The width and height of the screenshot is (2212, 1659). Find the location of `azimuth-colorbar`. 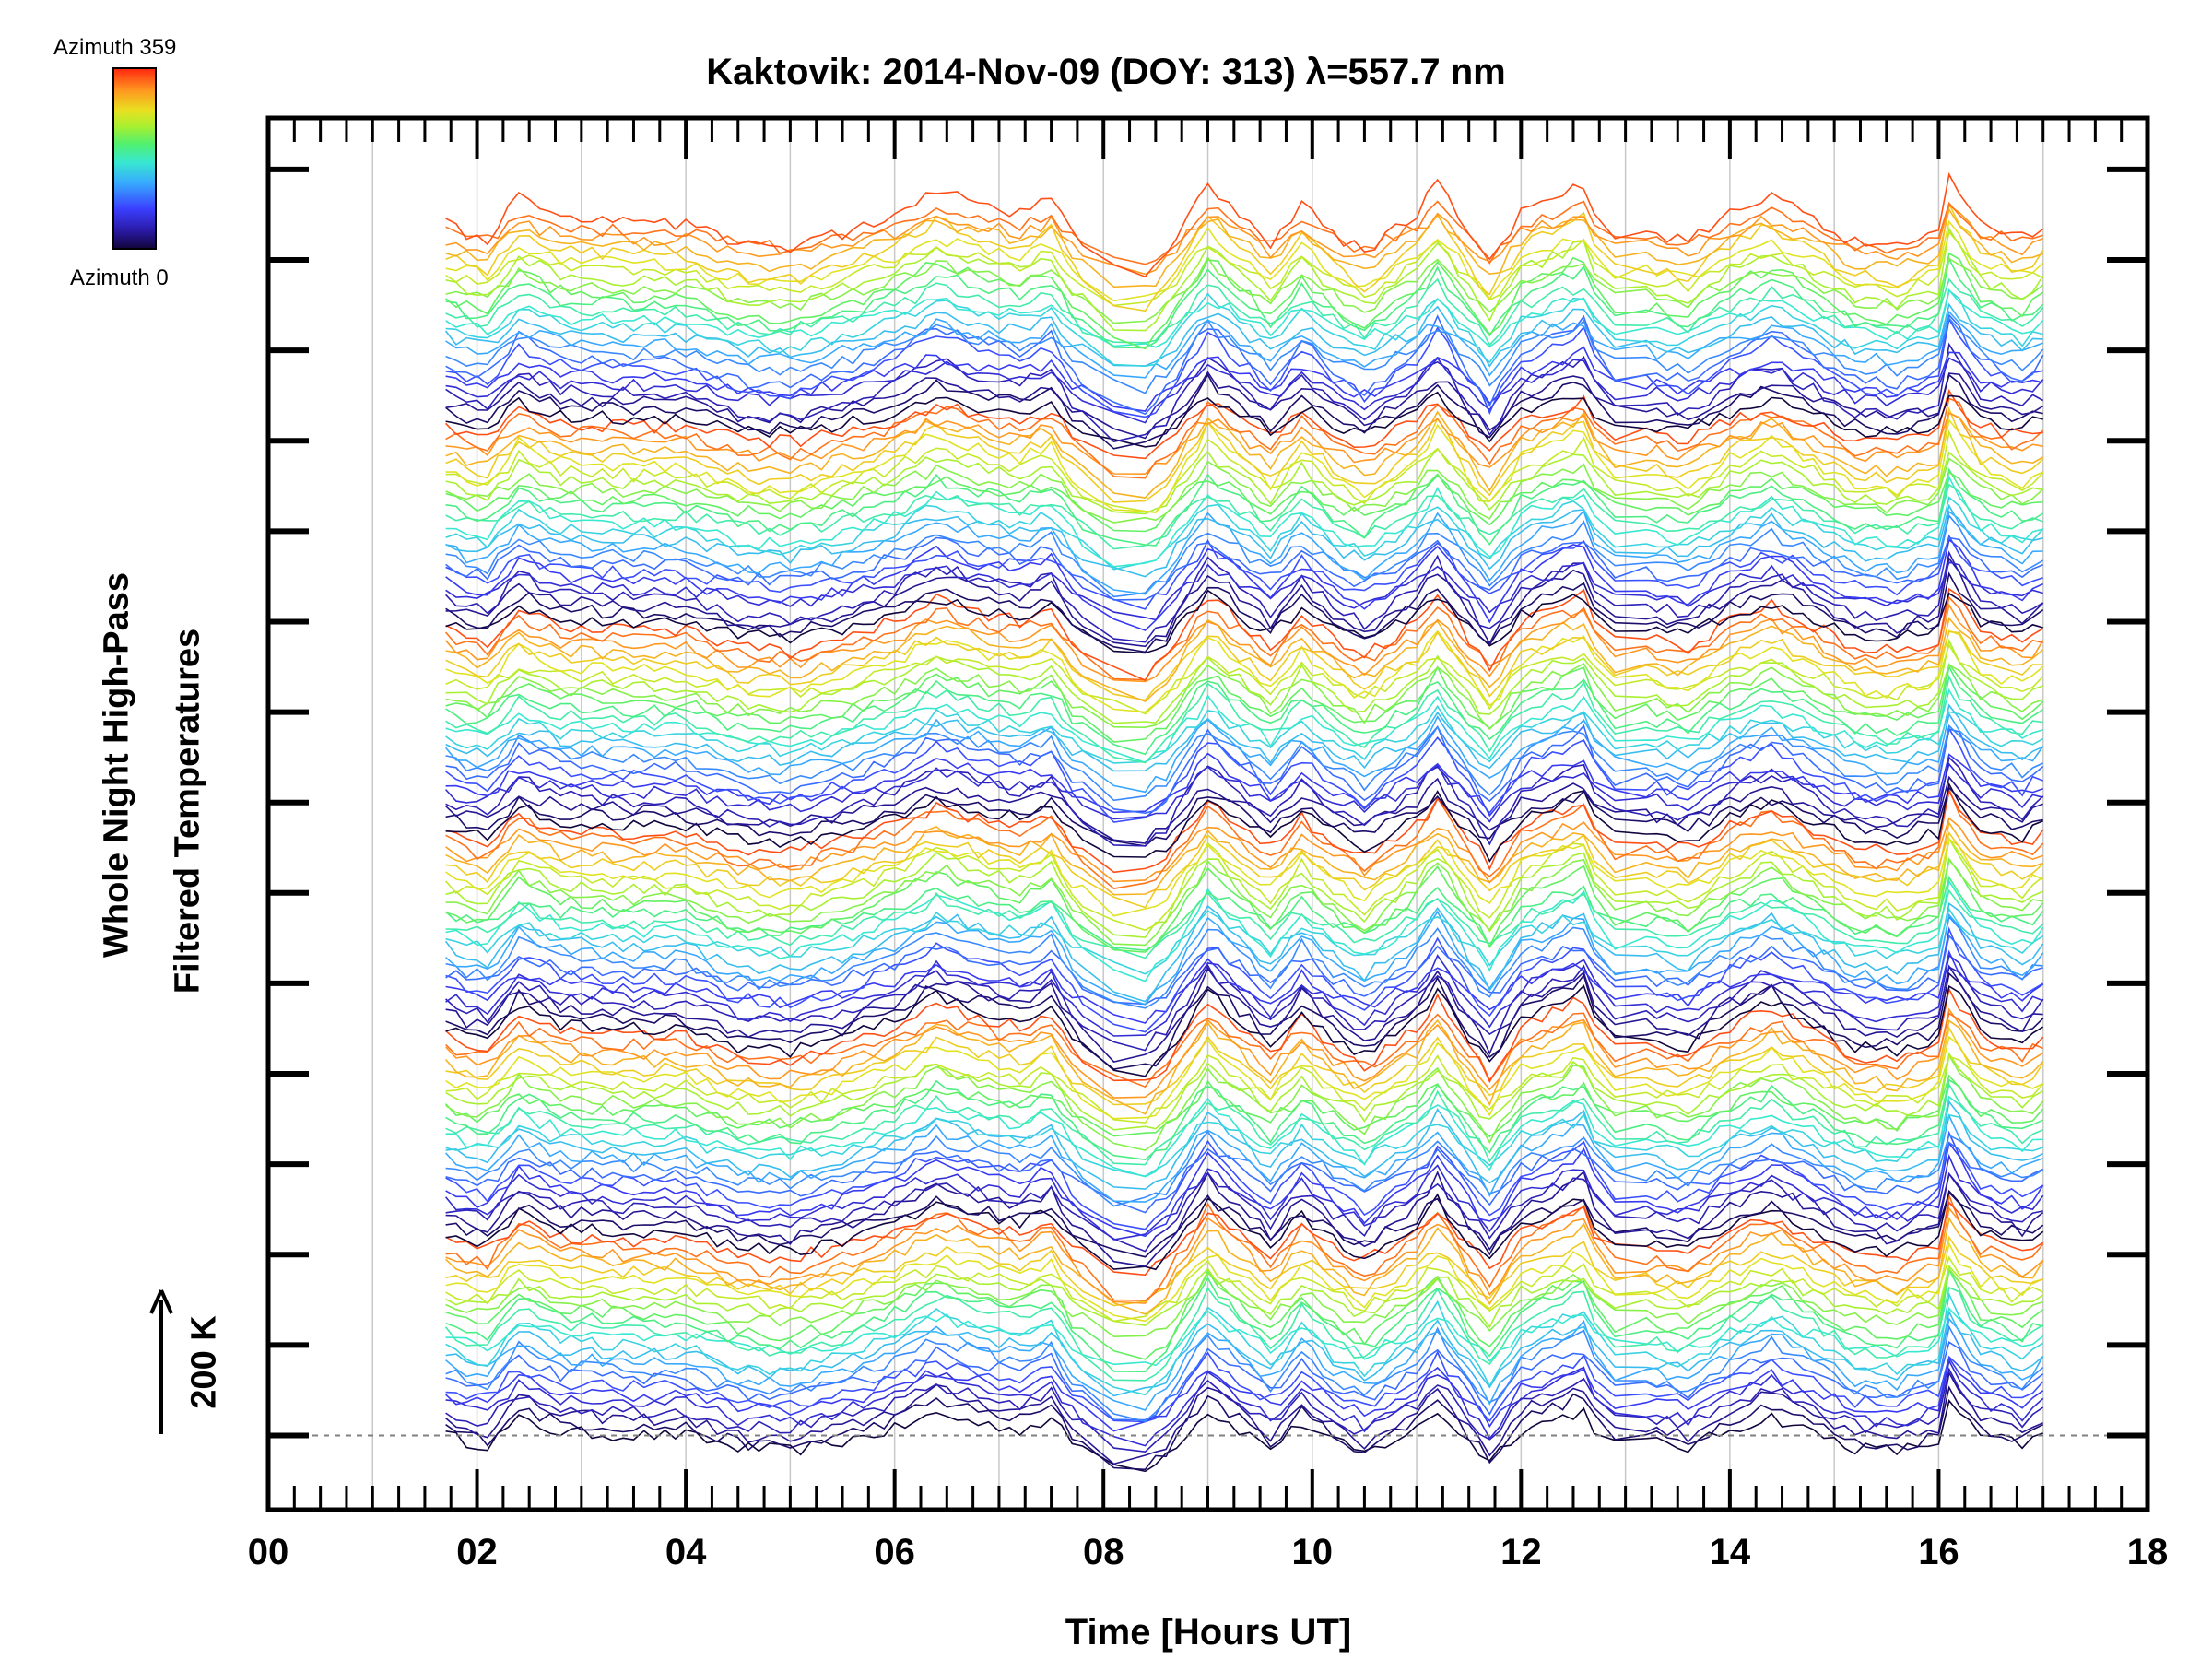

azimuth-colorbar is located at coordinates (134, 158).